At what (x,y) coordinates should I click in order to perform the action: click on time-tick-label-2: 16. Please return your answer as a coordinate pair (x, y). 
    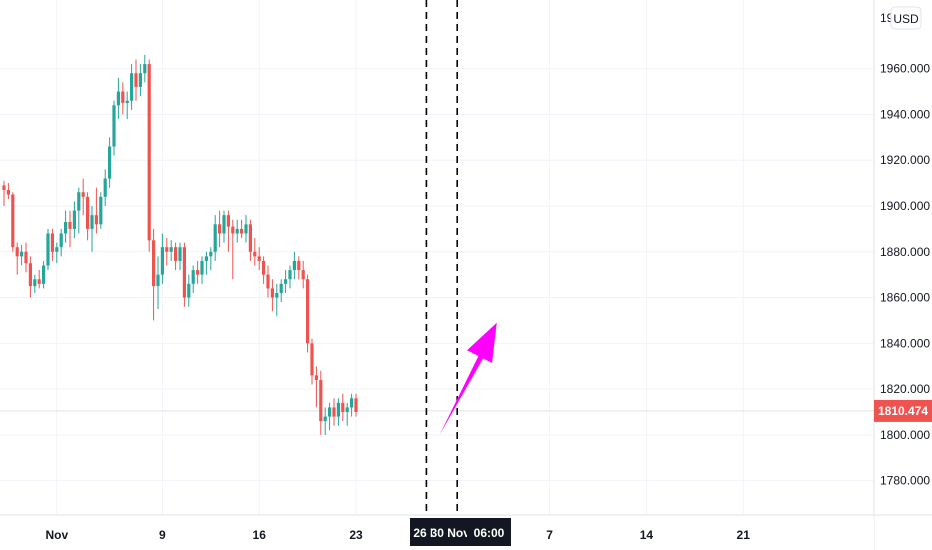
    Looking at the image, I should click on (260, 535).